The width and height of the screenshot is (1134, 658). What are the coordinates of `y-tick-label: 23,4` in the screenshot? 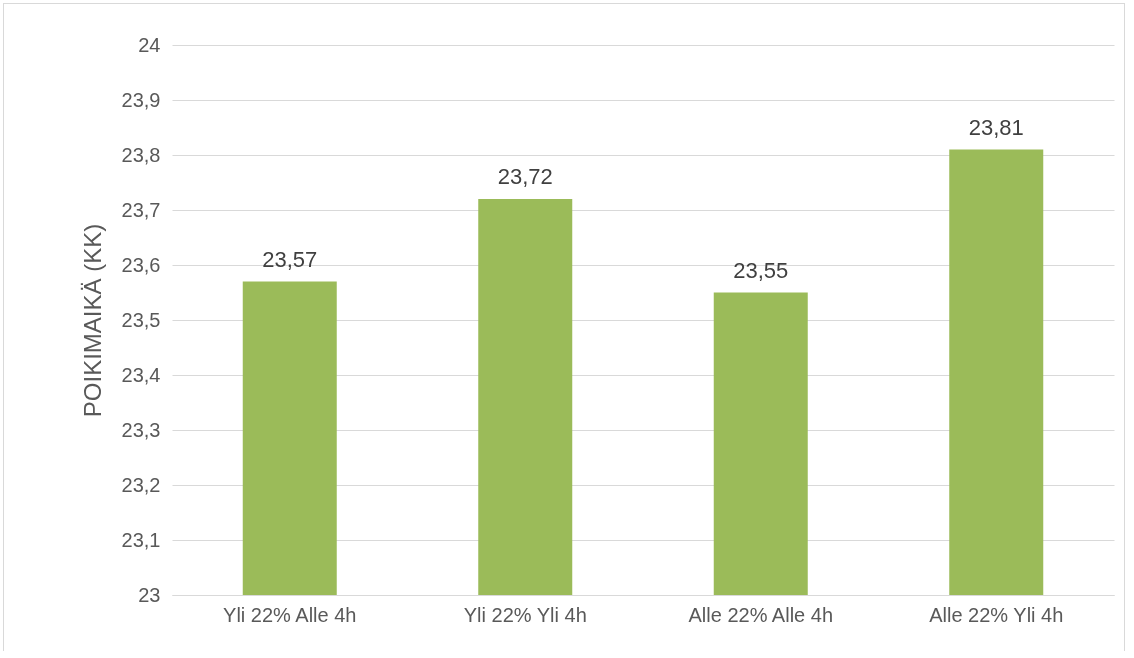 It's located at (141, 374).